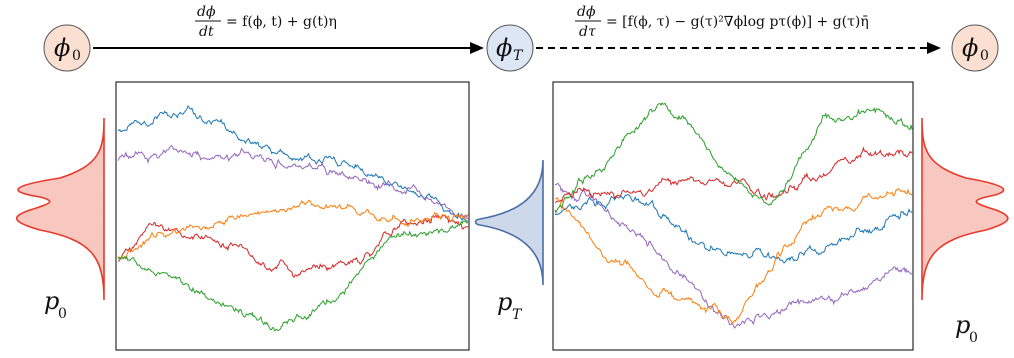 The height and width of the screenshot is (358, 1014). I want to click on reverse-path-blue, so click(733, 228).